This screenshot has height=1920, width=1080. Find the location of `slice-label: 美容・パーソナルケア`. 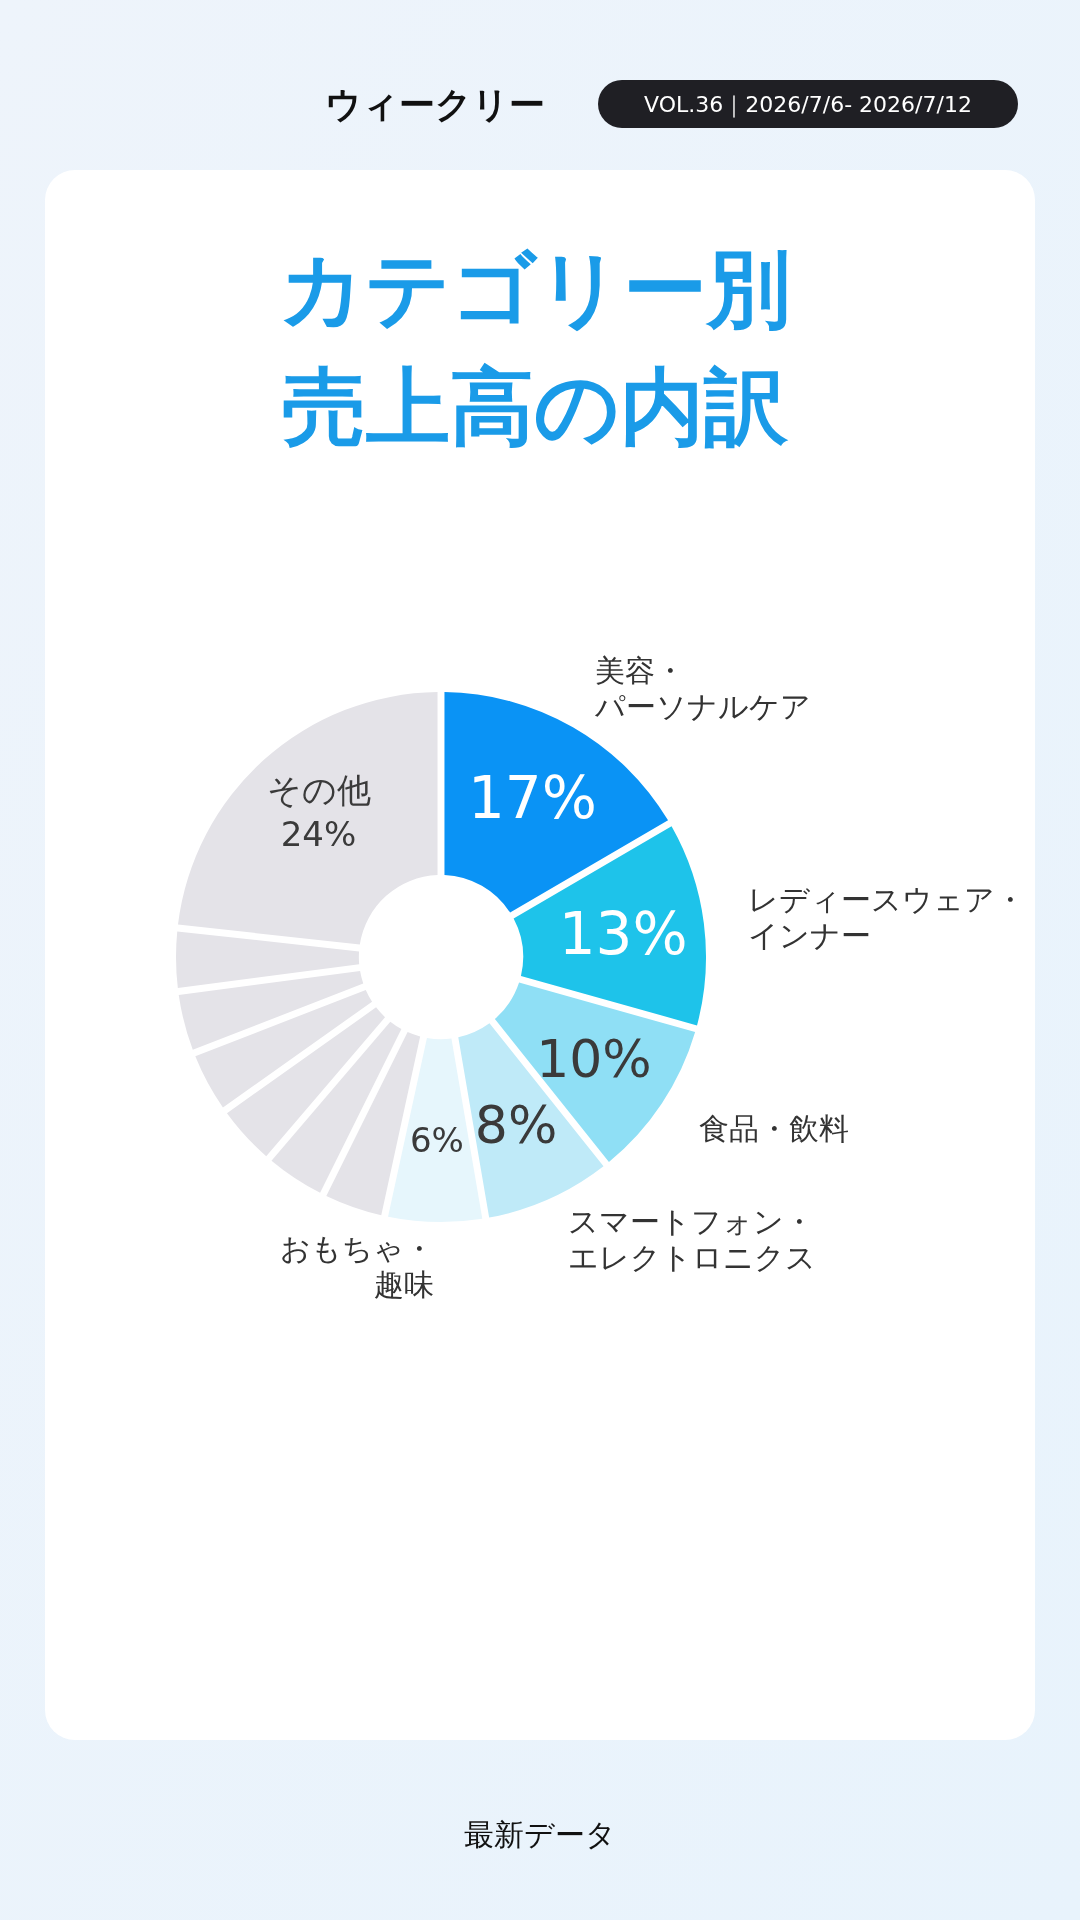

slice-label: 美容・パーソナルケア is located at coordinates (703, 688).